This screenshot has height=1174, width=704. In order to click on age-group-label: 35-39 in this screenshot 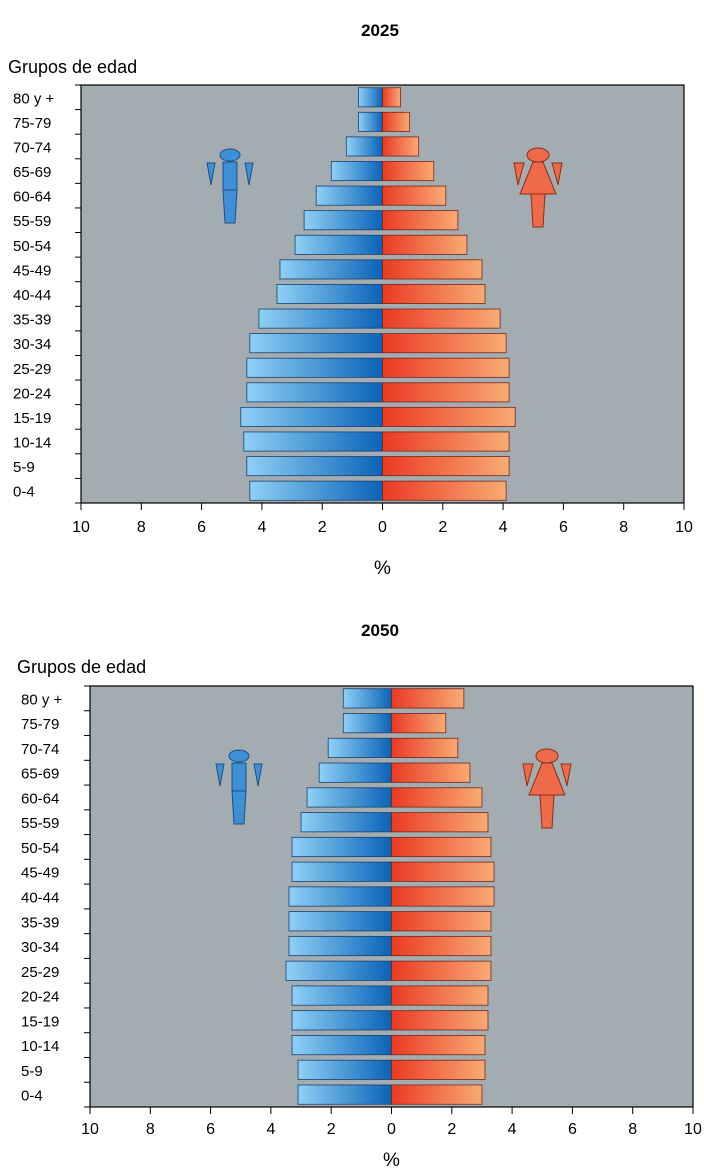, I will do `click(32, 320)`.